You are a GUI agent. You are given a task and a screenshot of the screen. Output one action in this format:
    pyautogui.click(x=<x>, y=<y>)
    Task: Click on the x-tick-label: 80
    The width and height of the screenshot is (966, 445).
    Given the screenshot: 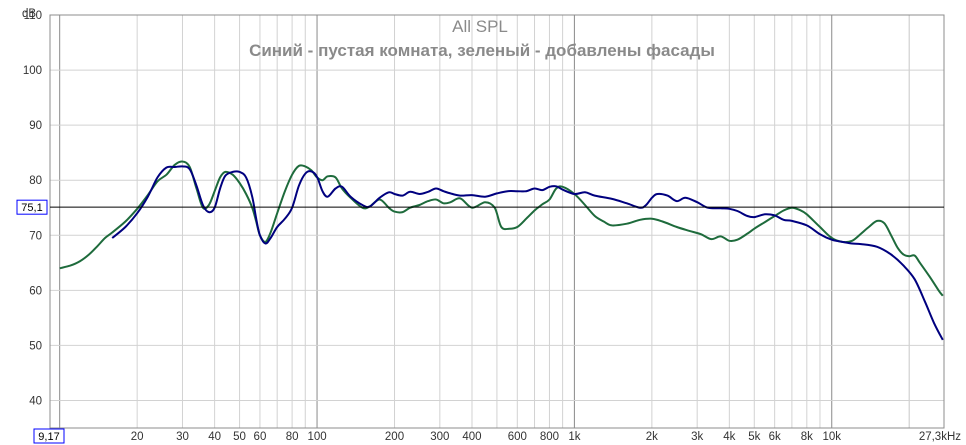 What is the action you would take?
    pyautogui.click(x=292, y=437)
    